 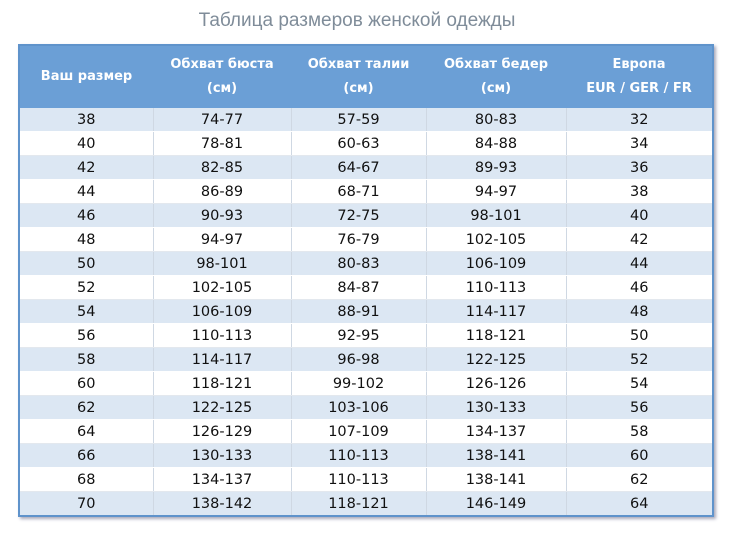 I want to click on table-row: 68 134-137 110-113 138-141 62, so click(x=365, y=479).